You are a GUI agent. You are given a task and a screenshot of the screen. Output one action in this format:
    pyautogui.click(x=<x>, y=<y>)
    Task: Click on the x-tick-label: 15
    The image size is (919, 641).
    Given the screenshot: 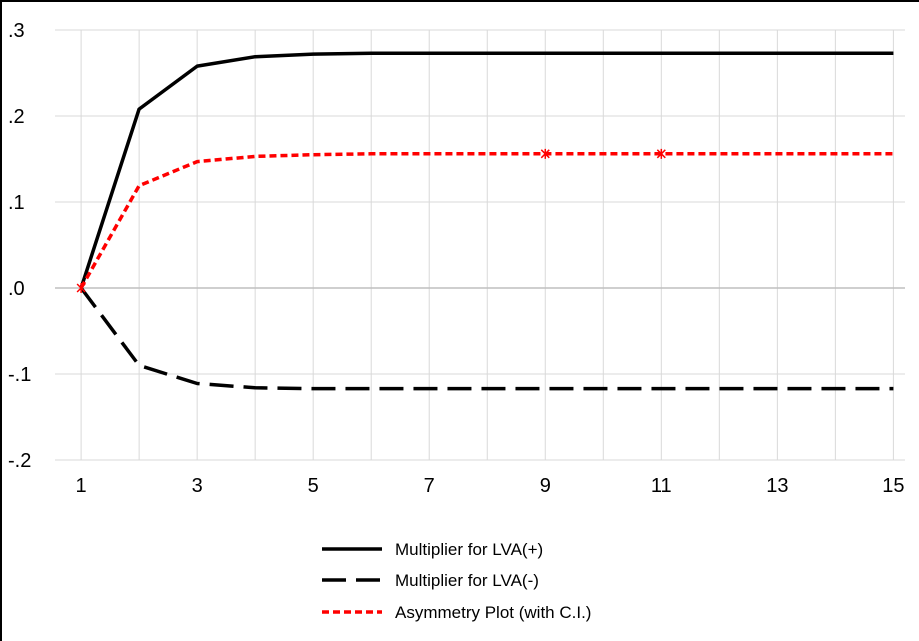 What is the action you would take?
    pyautogui.click(x=893, y=486)
    